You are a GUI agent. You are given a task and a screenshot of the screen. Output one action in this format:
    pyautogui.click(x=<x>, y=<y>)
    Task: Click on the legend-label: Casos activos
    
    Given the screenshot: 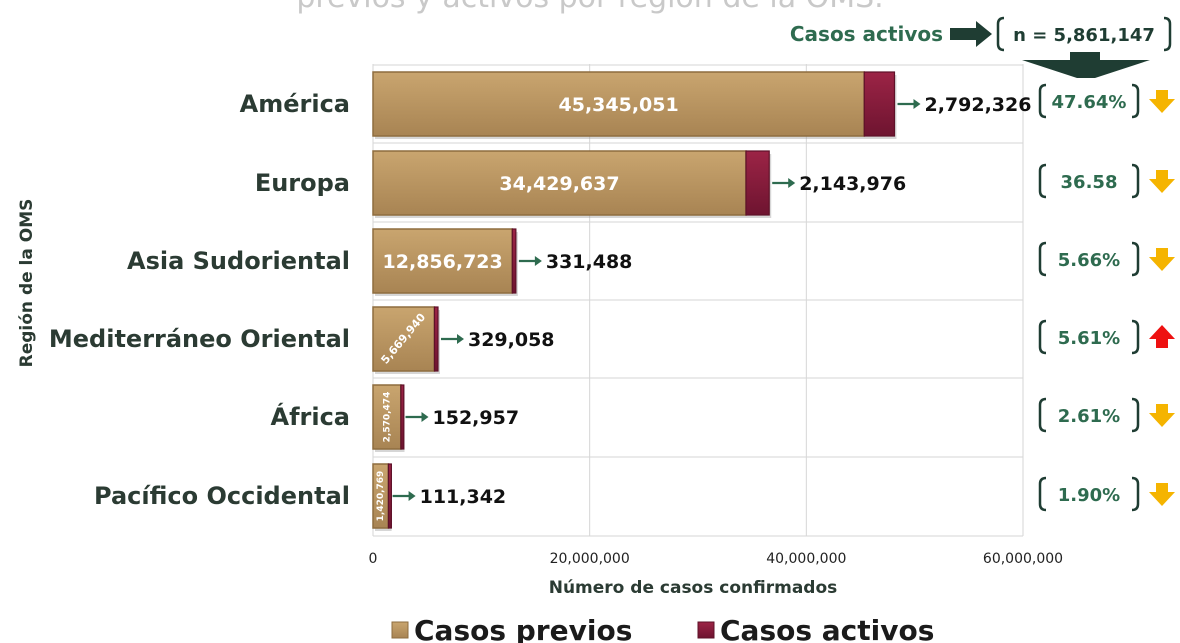 What is the action you would take?
    pyautogui.click(x=827, y=628)
    